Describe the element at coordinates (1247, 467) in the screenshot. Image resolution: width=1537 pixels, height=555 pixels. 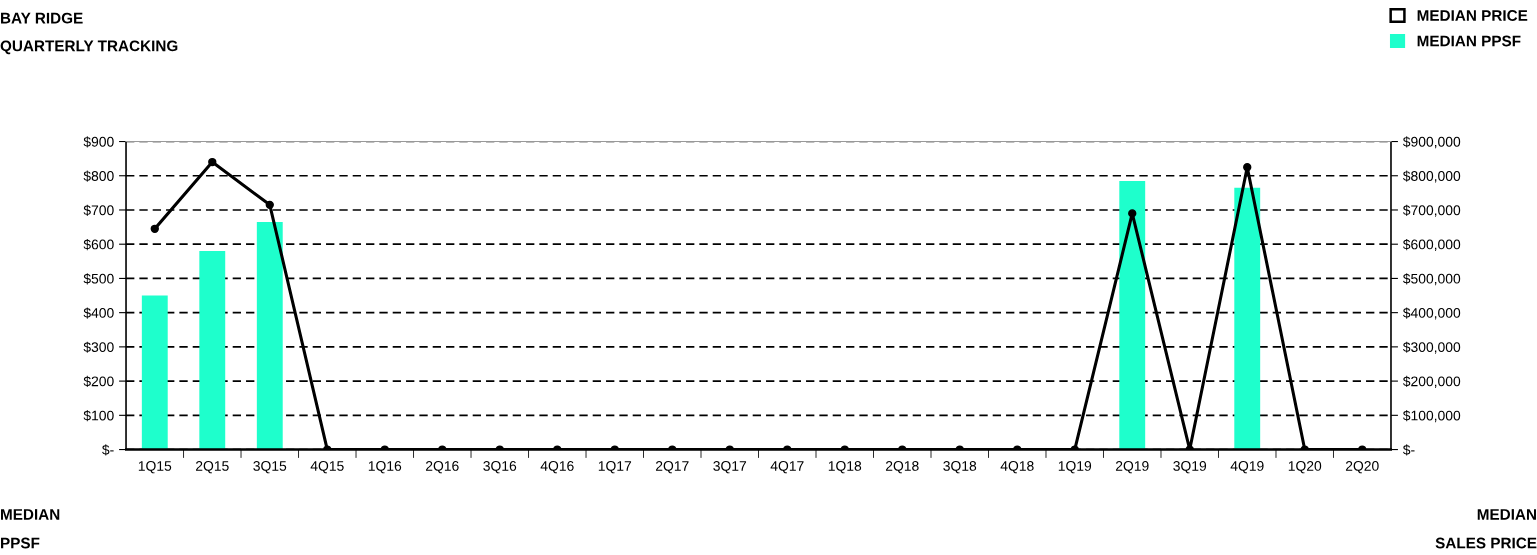
I see `x-tick-label: 4Q19` at that location.